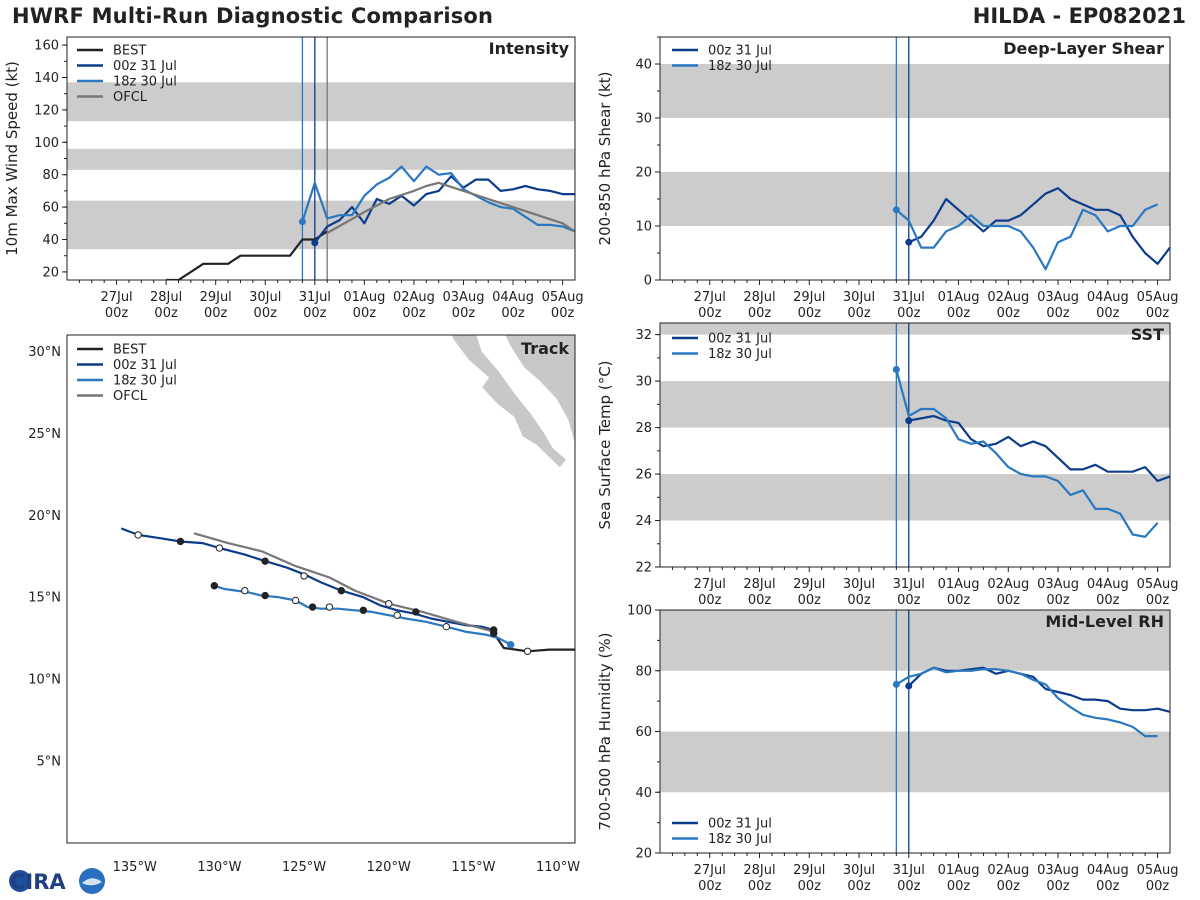 The image size is (1200, 900). I want to click on y-axis-label: 200-850 hPa Shear (kt), so click(605, 159).